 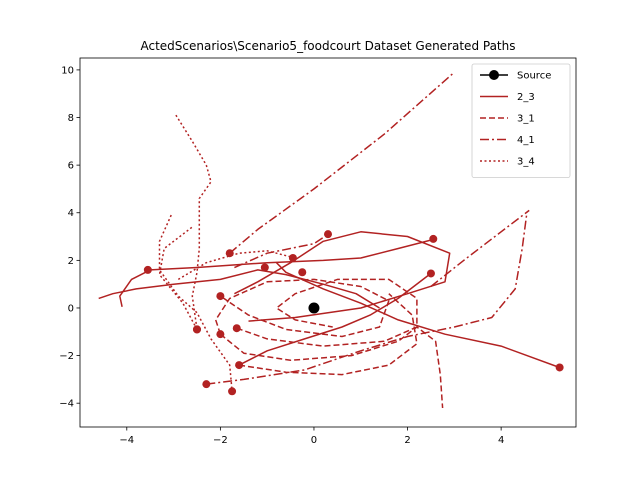 I want to click on x-tick-label: −2, so click(x=220, y=440).